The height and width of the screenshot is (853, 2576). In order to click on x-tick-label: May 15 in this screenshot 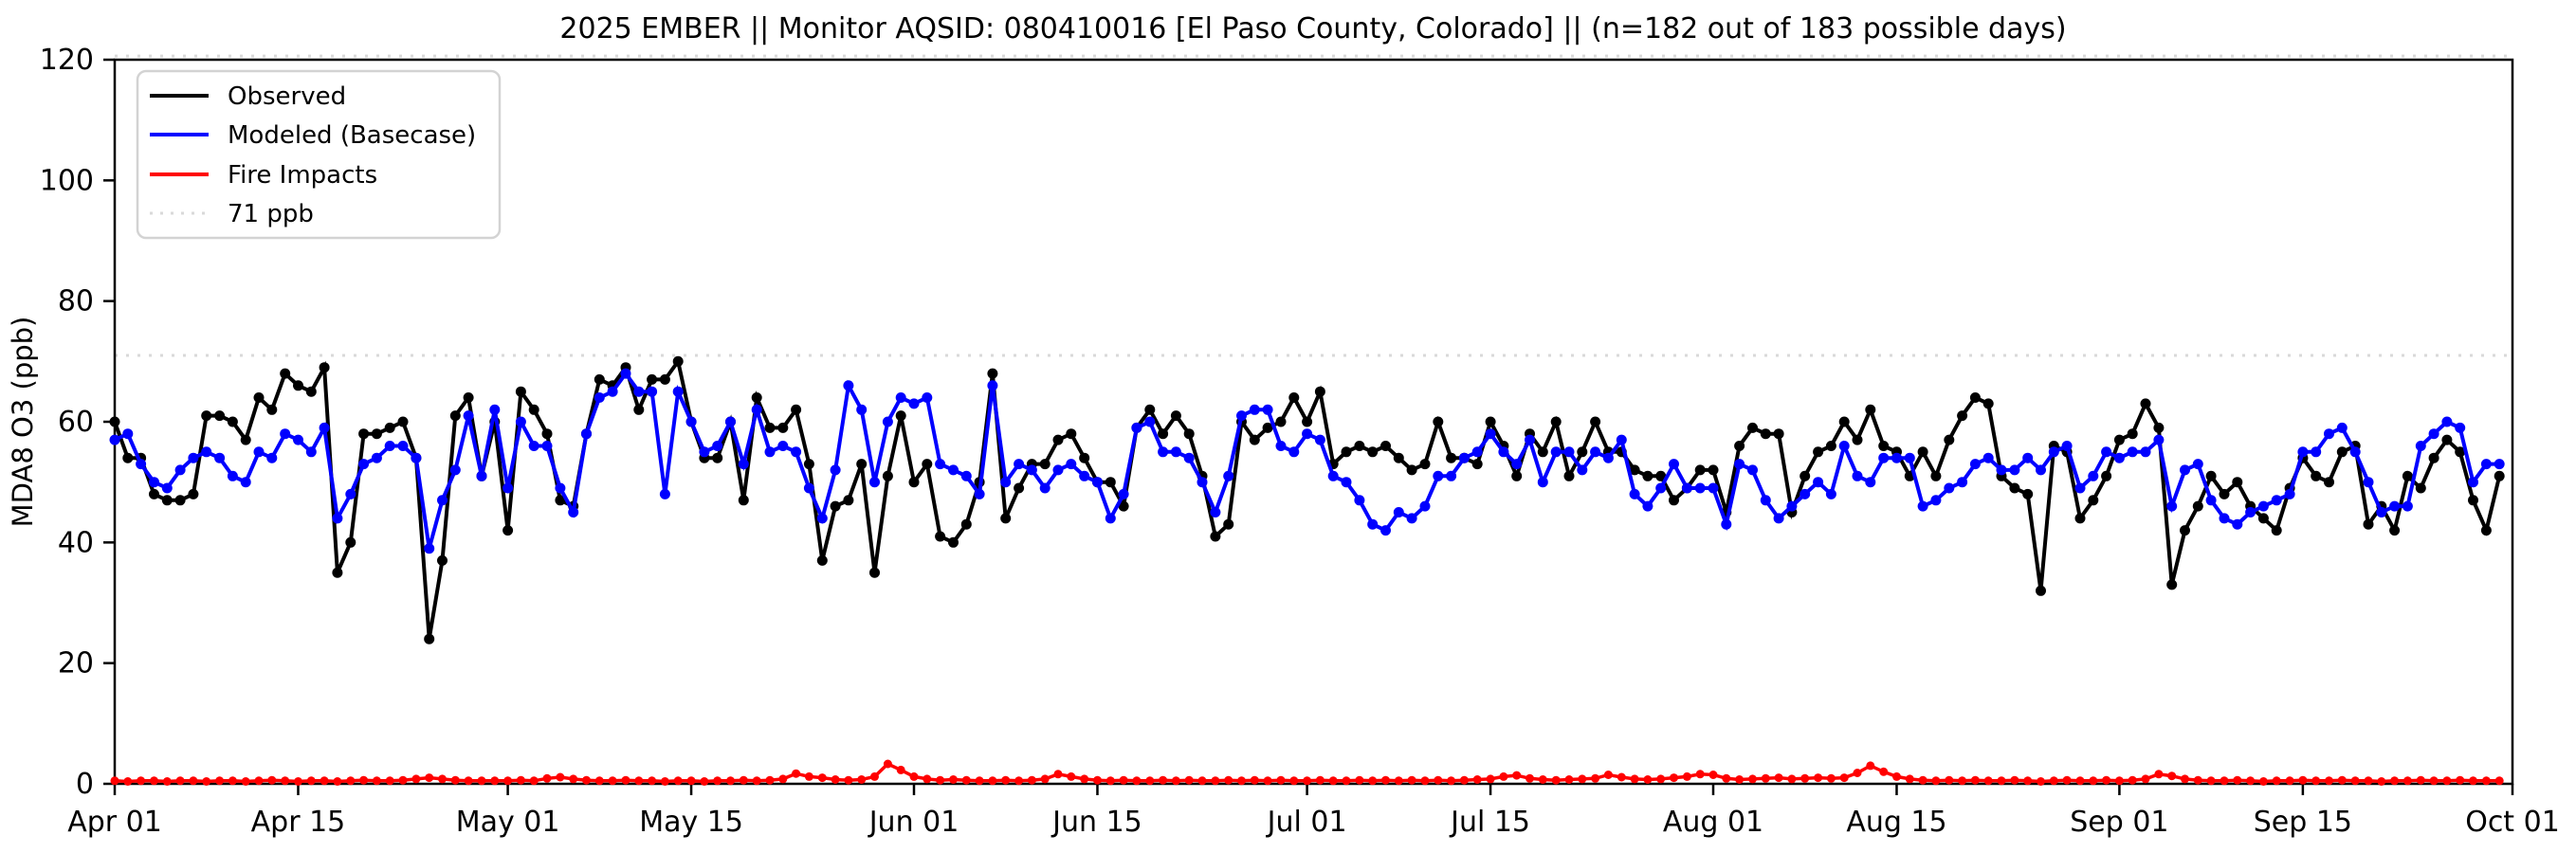, I will do `click(691, 822)`.